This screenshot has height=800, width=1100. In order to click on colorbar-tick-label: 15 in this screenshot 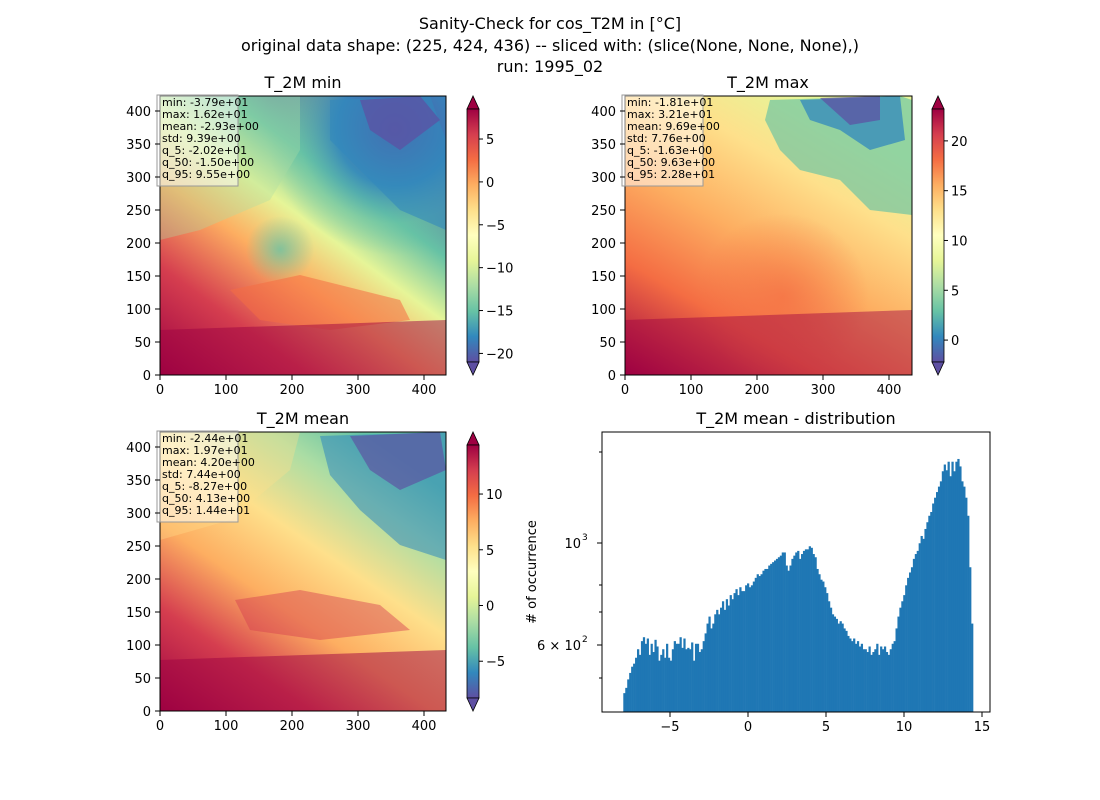, I will do `click(959, 192)`.